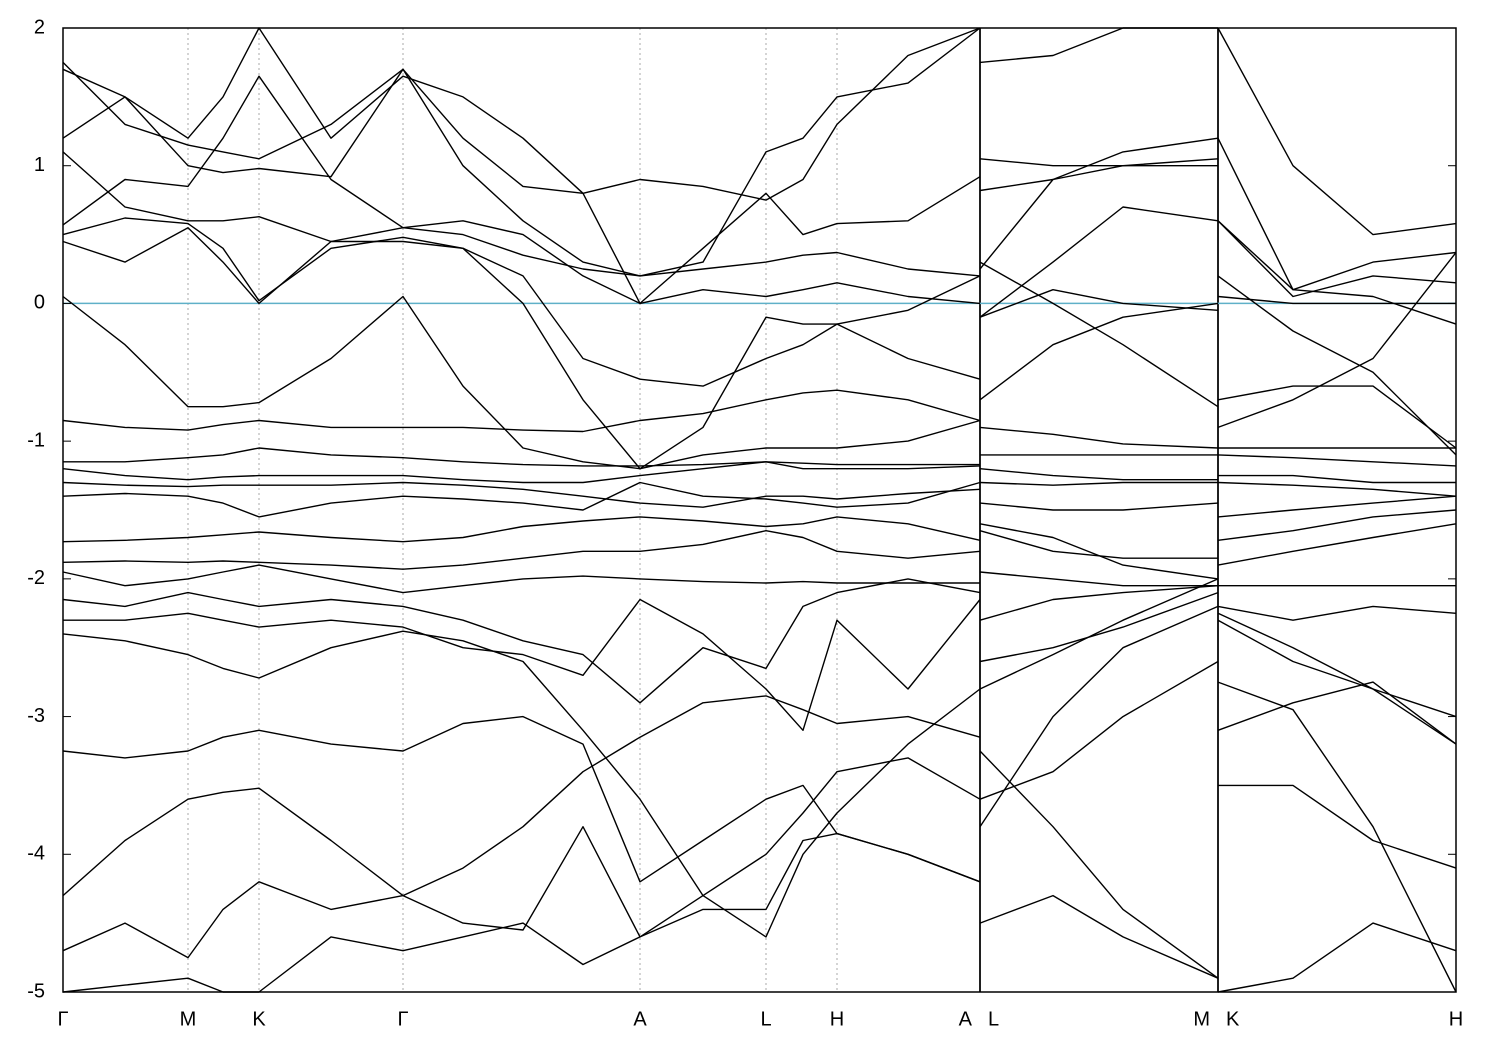  What do you see at coordinates (36, 854) in the screenshot?
I see `y-tick-label: -4` at bounding box center [36, 854].